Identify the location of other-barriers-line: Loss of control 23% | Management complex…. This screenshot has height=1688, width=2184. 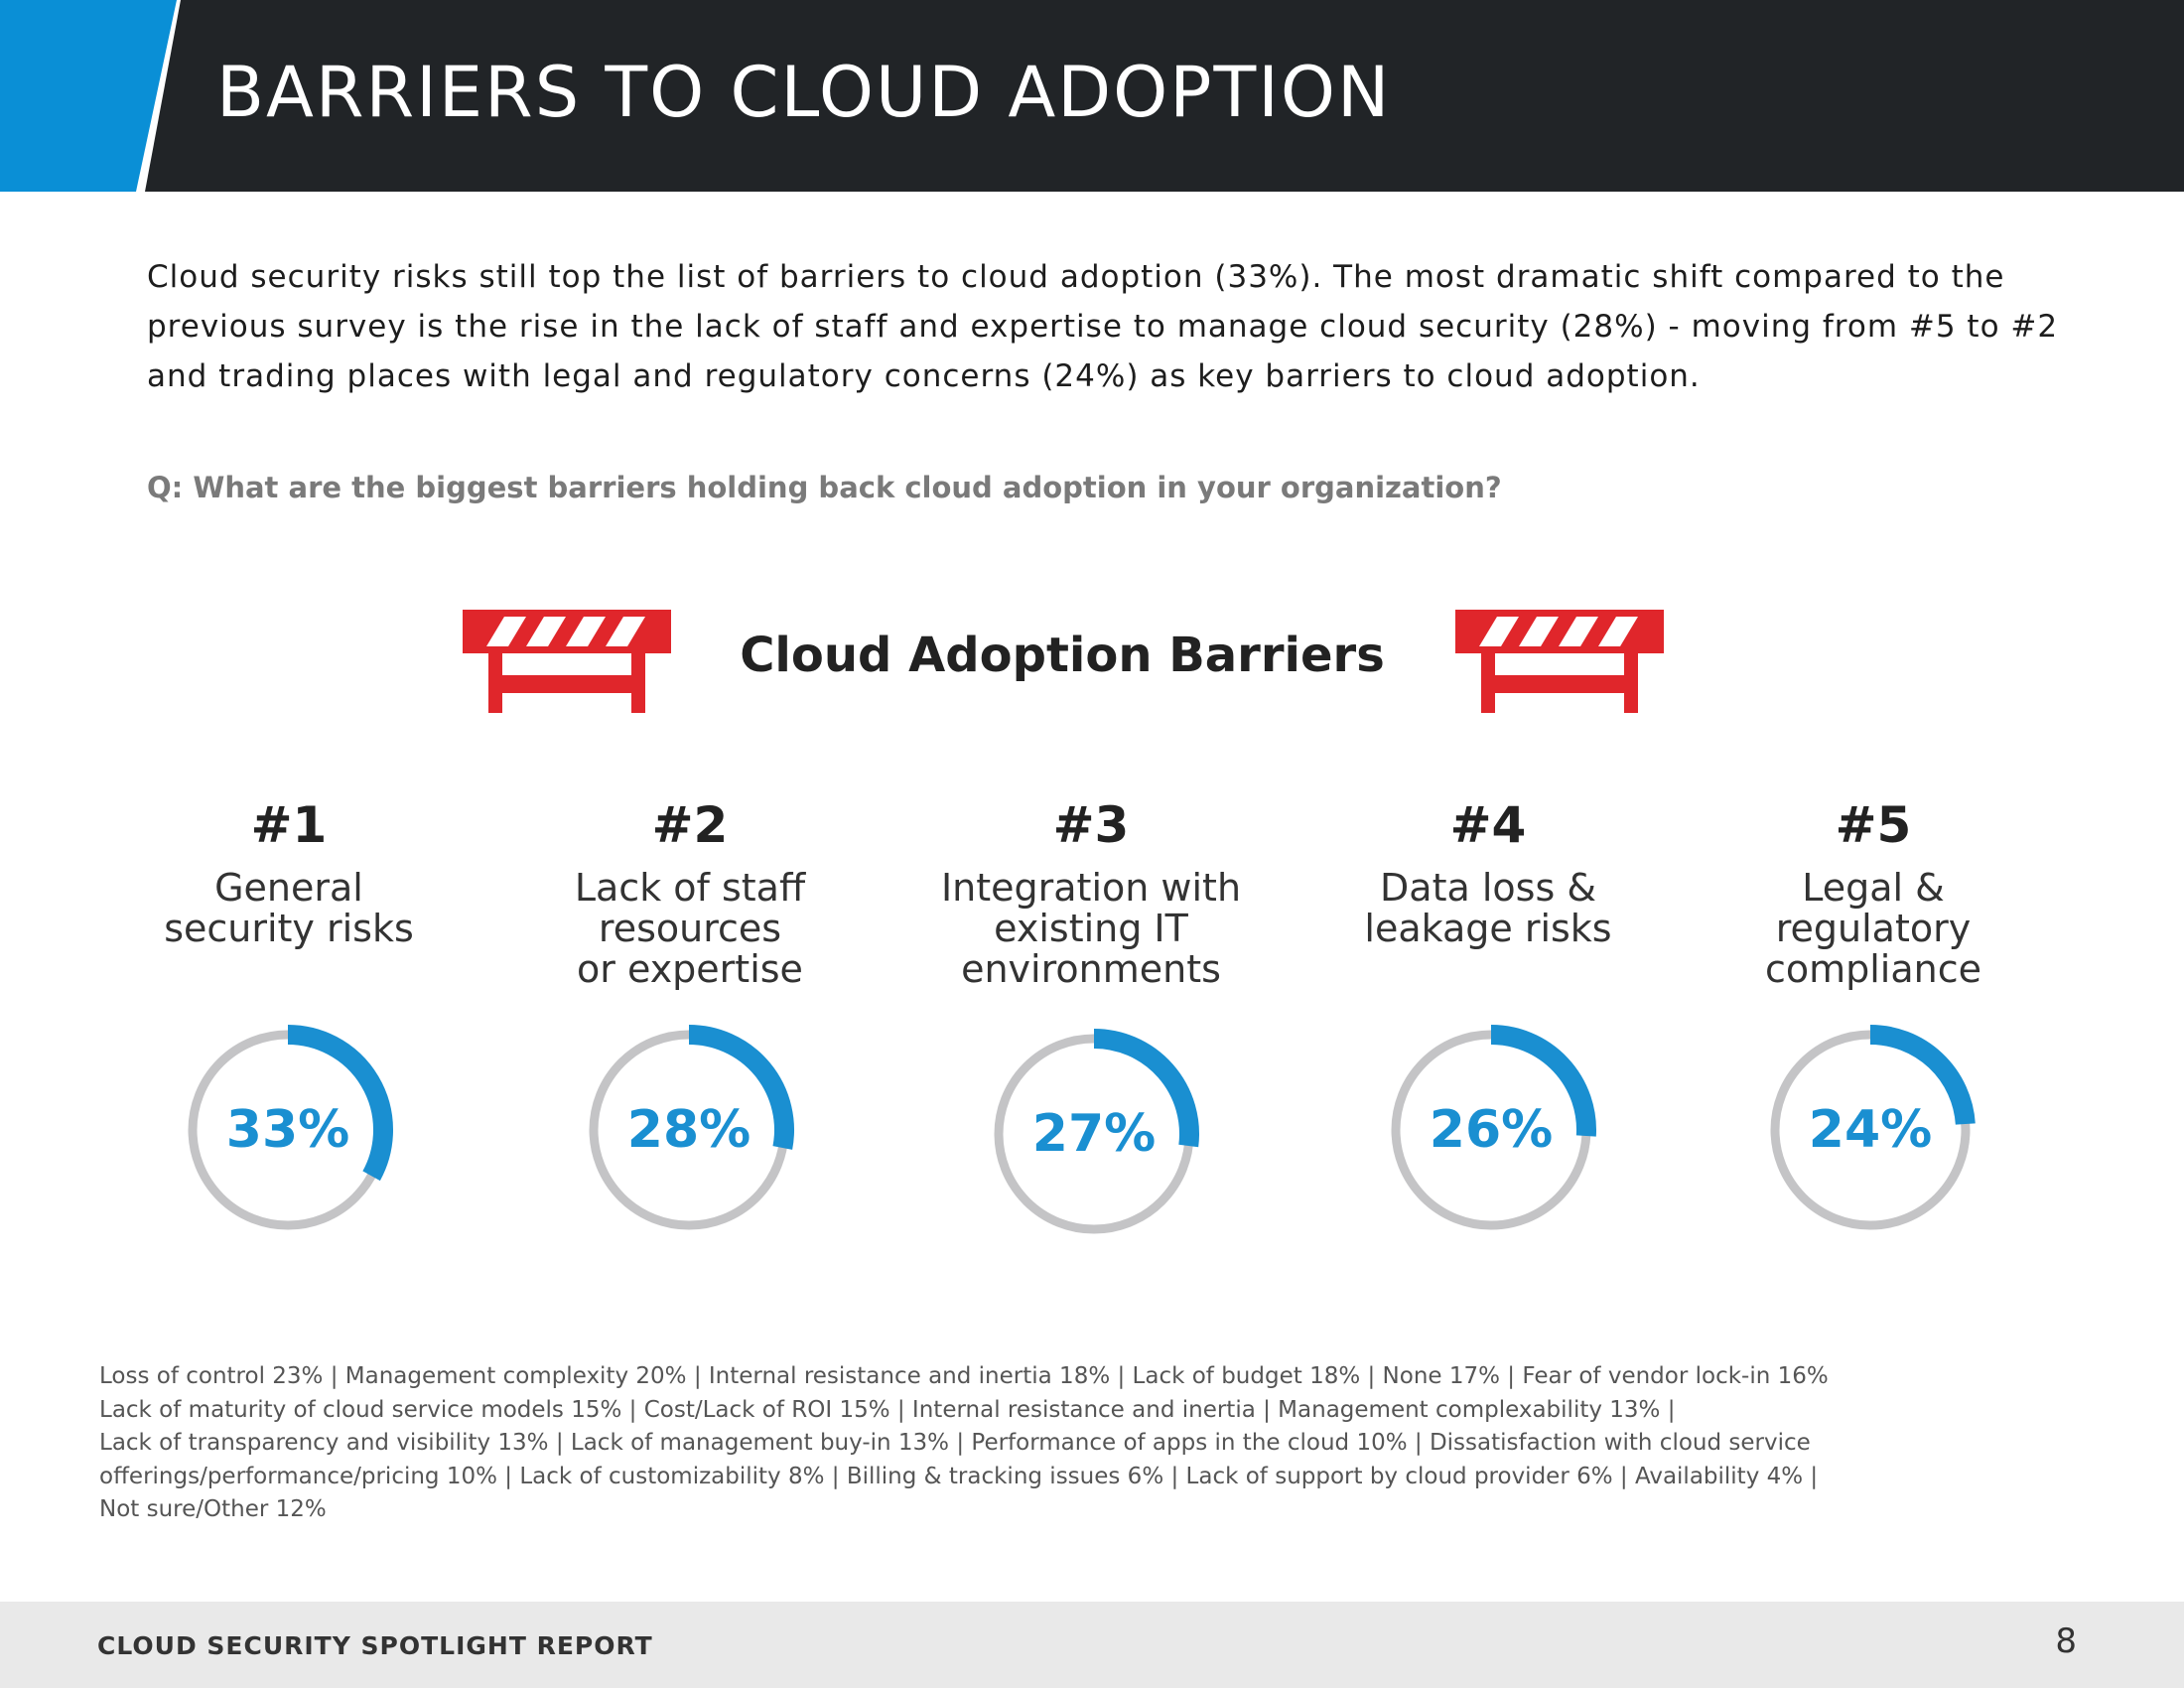
(964, 1376).